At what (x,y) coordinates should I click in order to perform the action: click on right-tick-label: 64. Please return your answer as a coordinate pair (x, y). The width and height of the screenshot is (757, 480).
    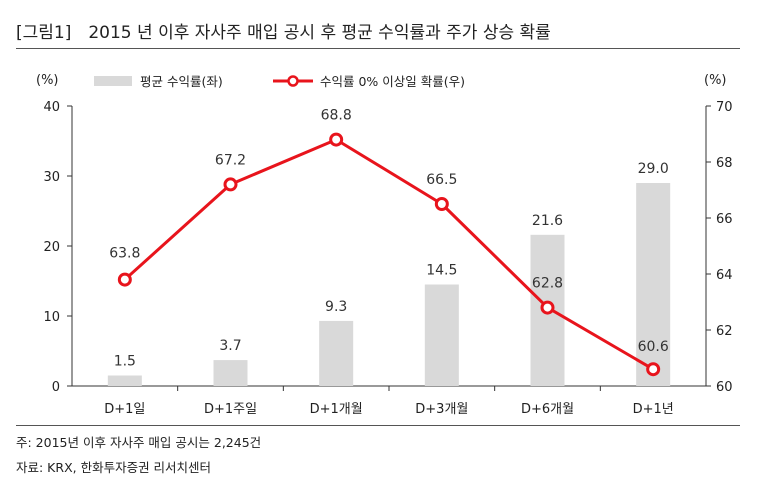
    Looking at the image, I should click on (724, 275).